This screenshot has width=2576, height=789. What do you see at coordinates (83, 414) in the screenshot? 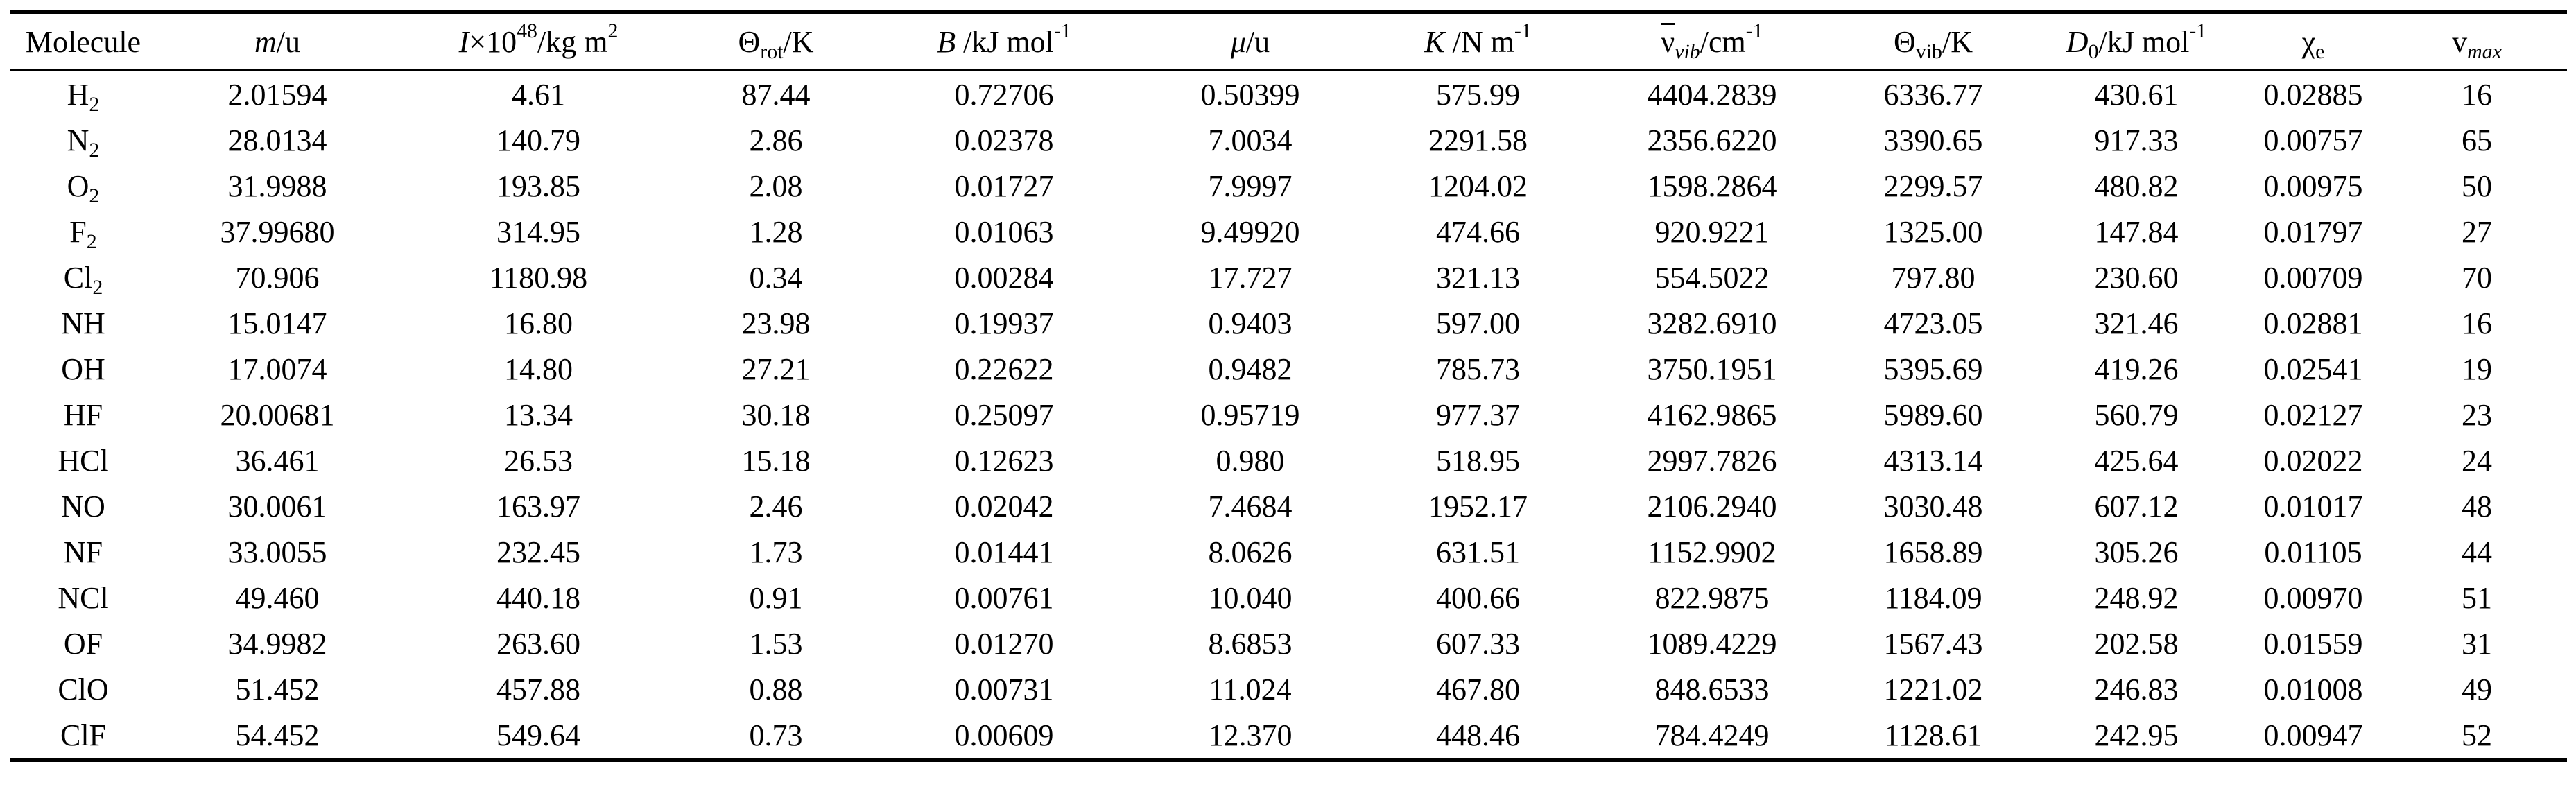
I see `molecule-formula: HF` at bounding box center [83, 414].